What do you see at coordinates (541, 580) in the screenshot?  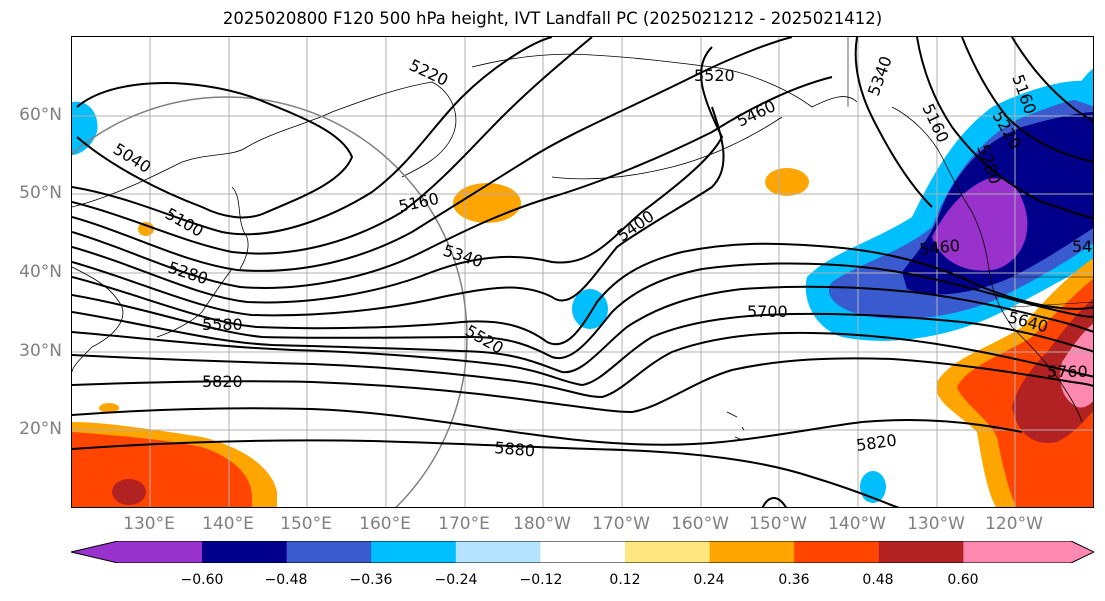 I see `colorbar-tick-label: −0.12` at bounding box center [541, 580].